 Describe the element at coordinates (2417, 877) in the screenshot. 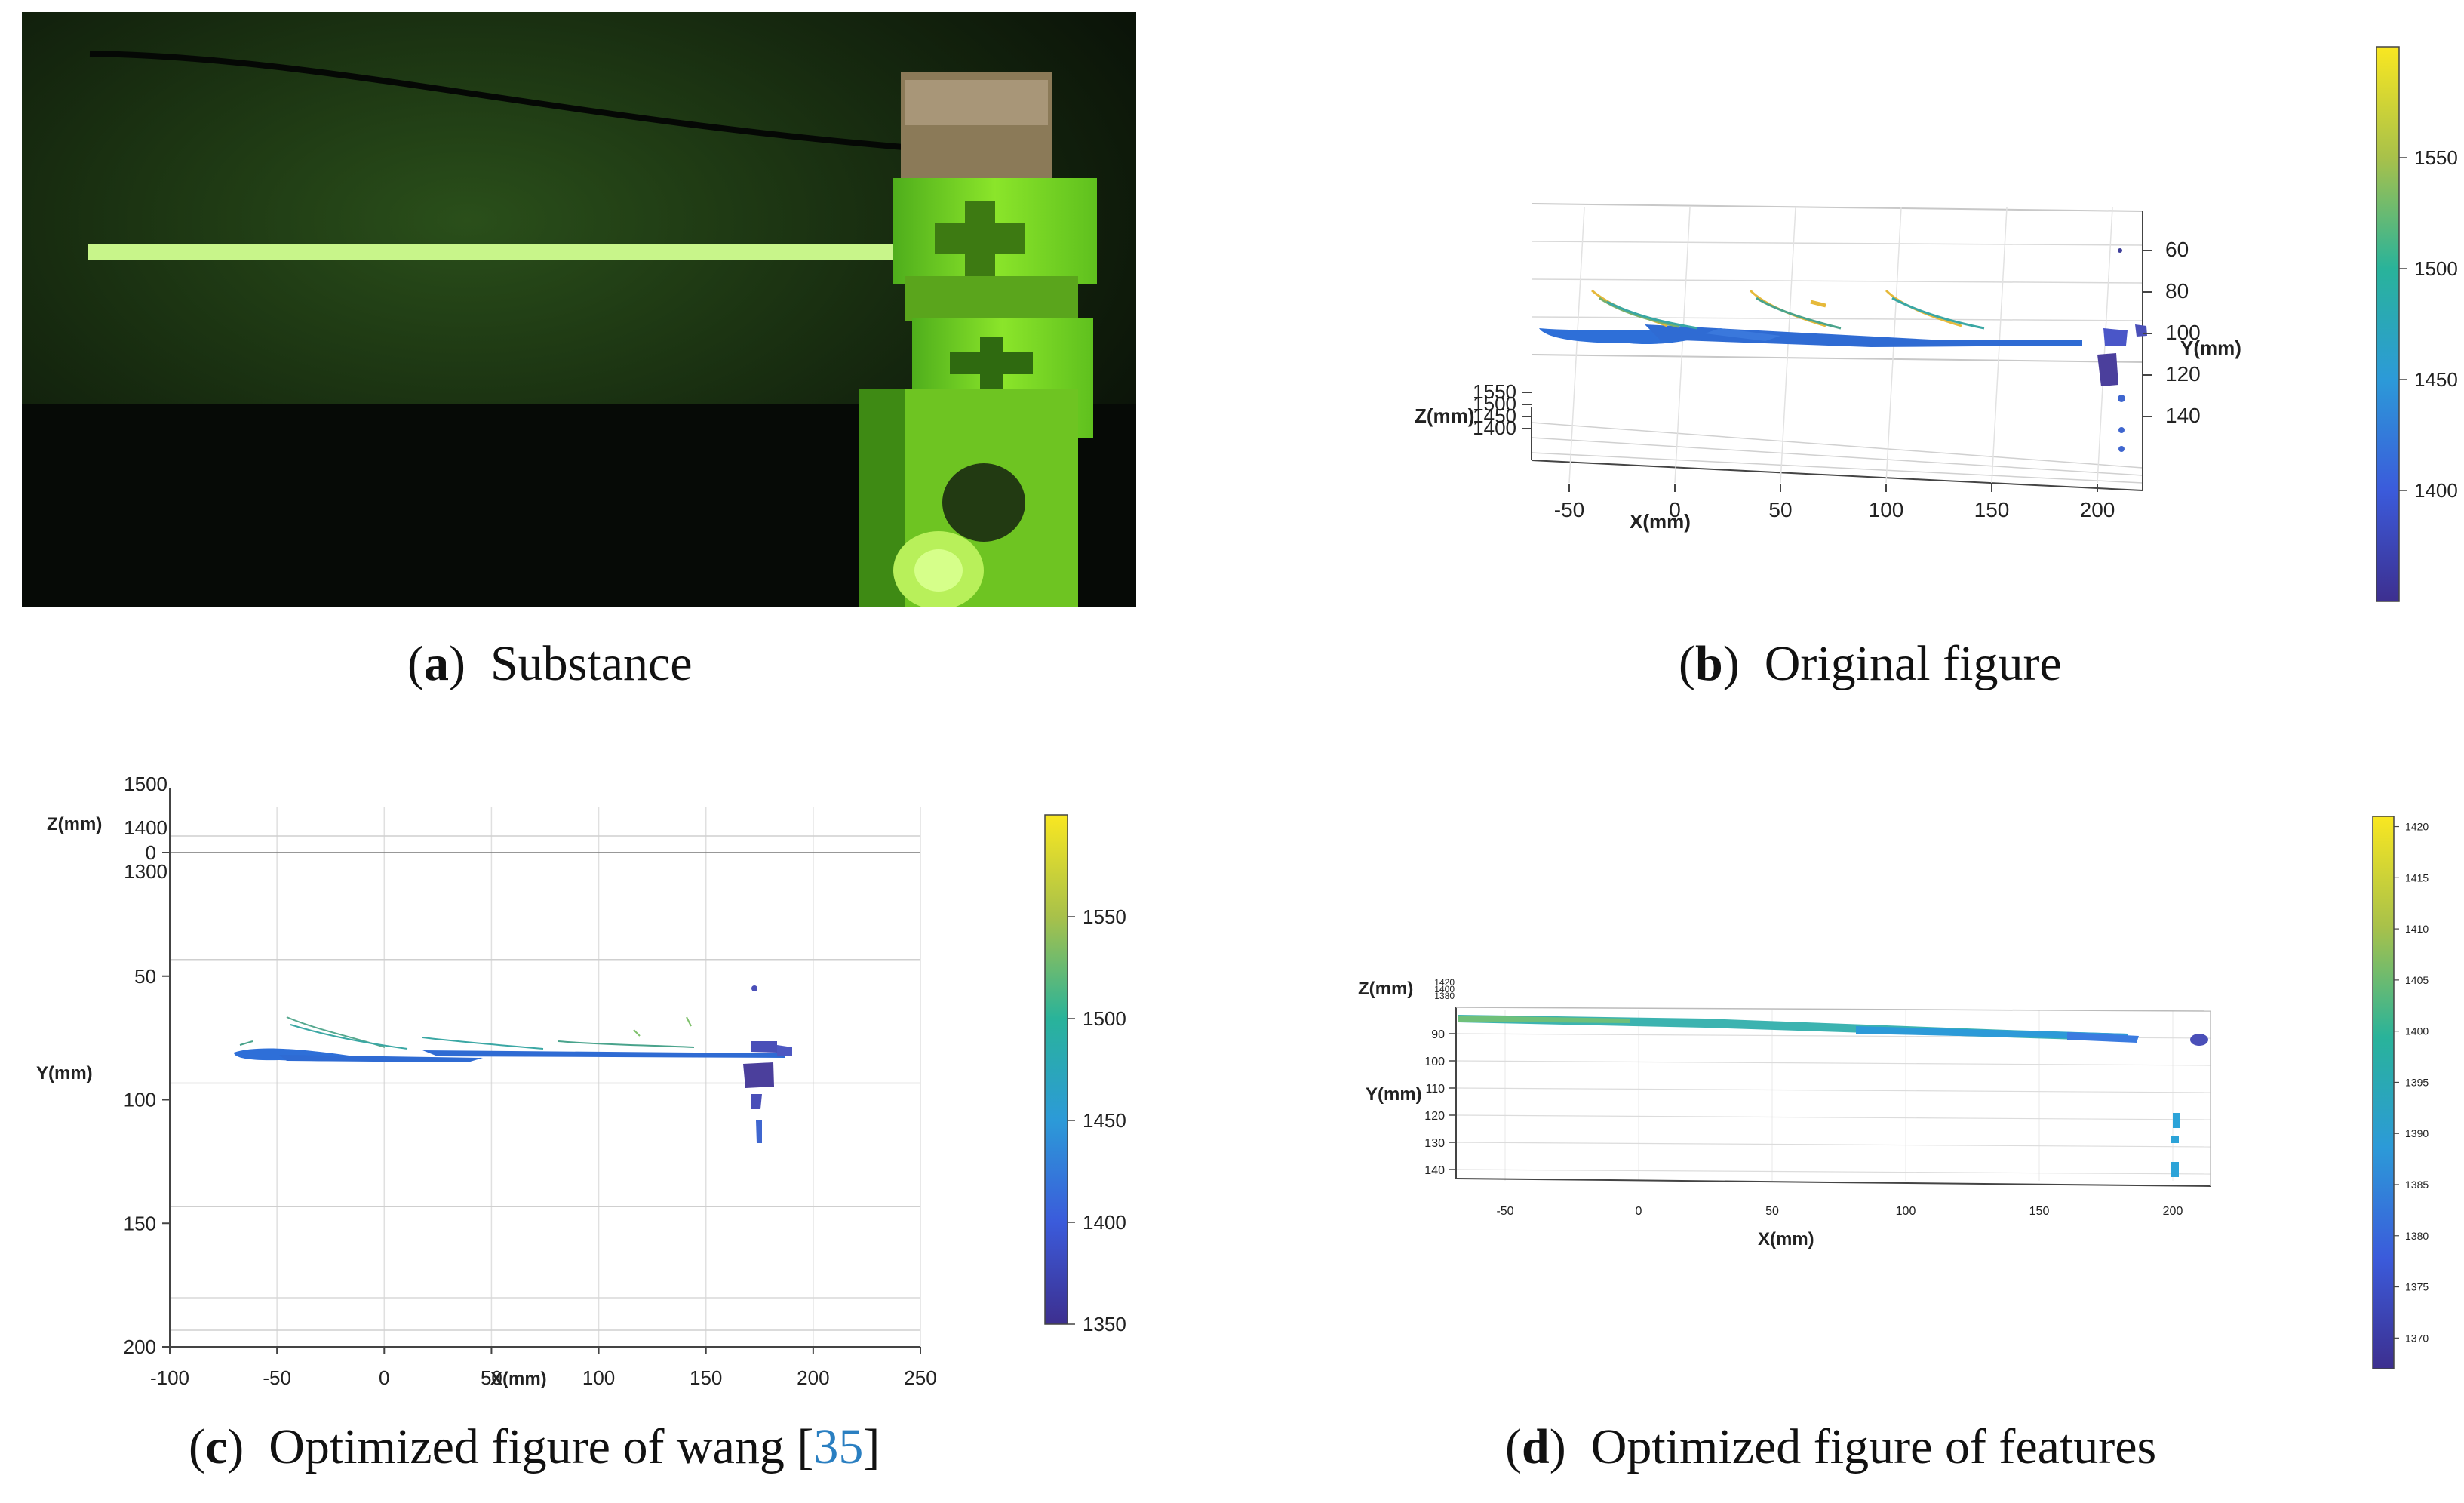

I see `d-colorbar-label: 1415` at that location.